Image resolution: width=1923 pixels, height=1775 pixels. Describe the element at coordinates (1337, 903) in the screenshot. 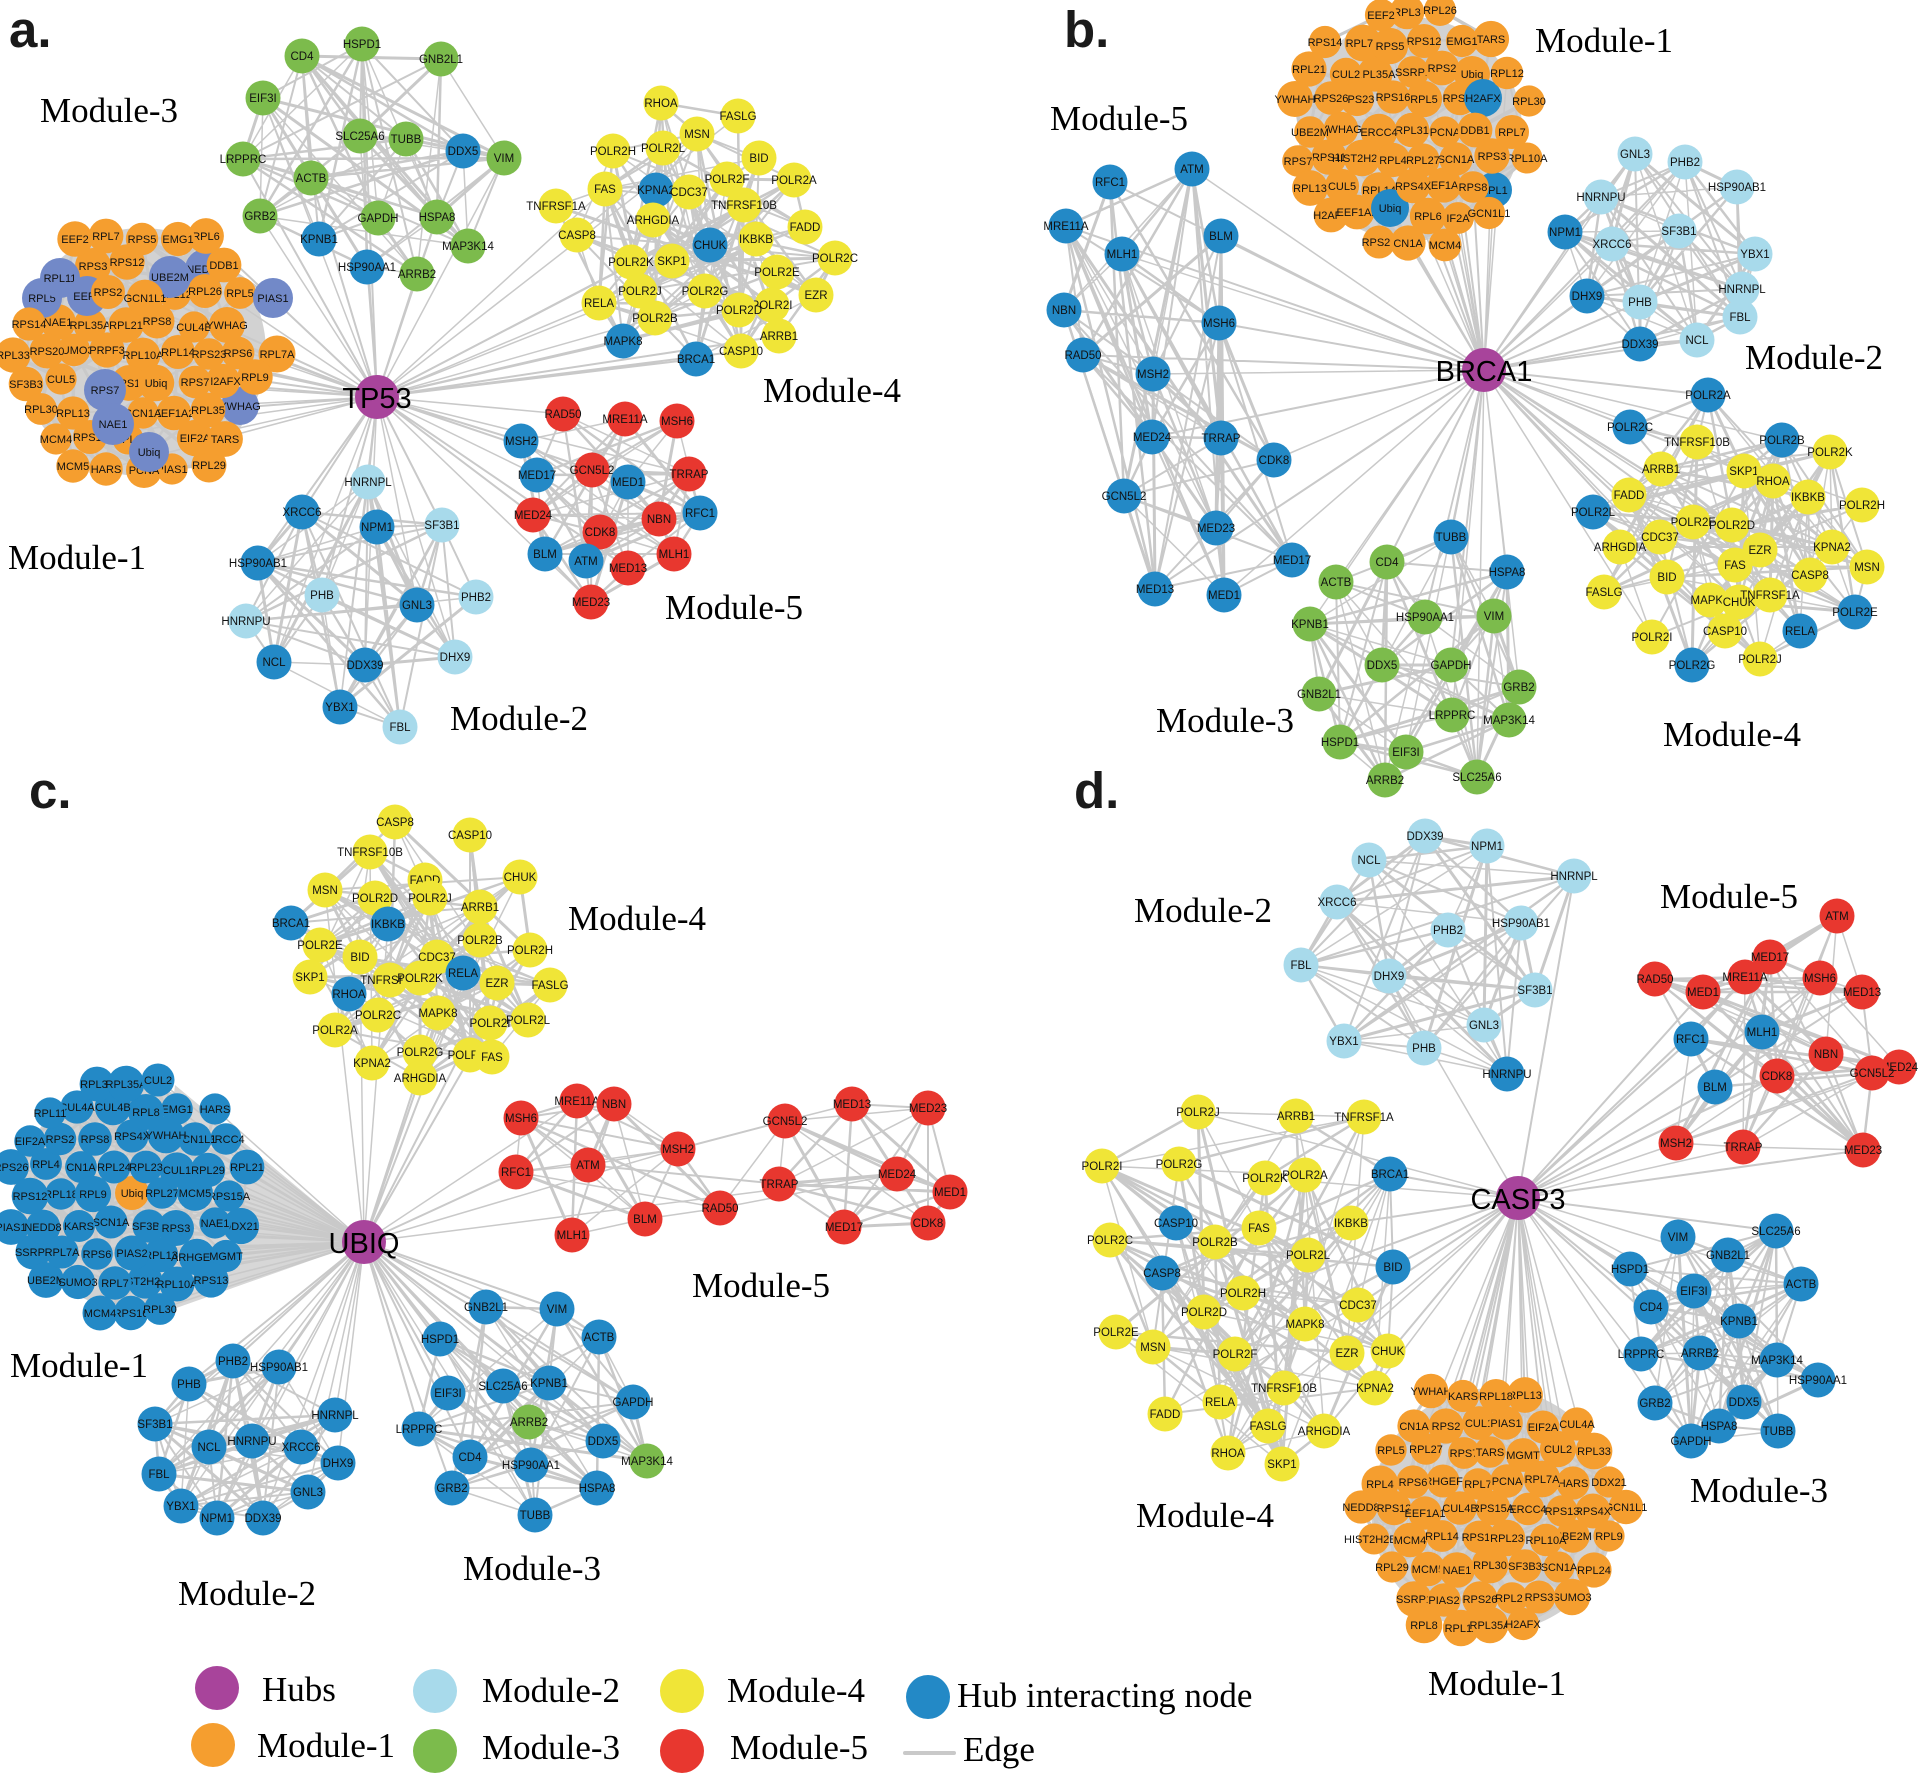

I see `svg-text: XRCC6` at that location.